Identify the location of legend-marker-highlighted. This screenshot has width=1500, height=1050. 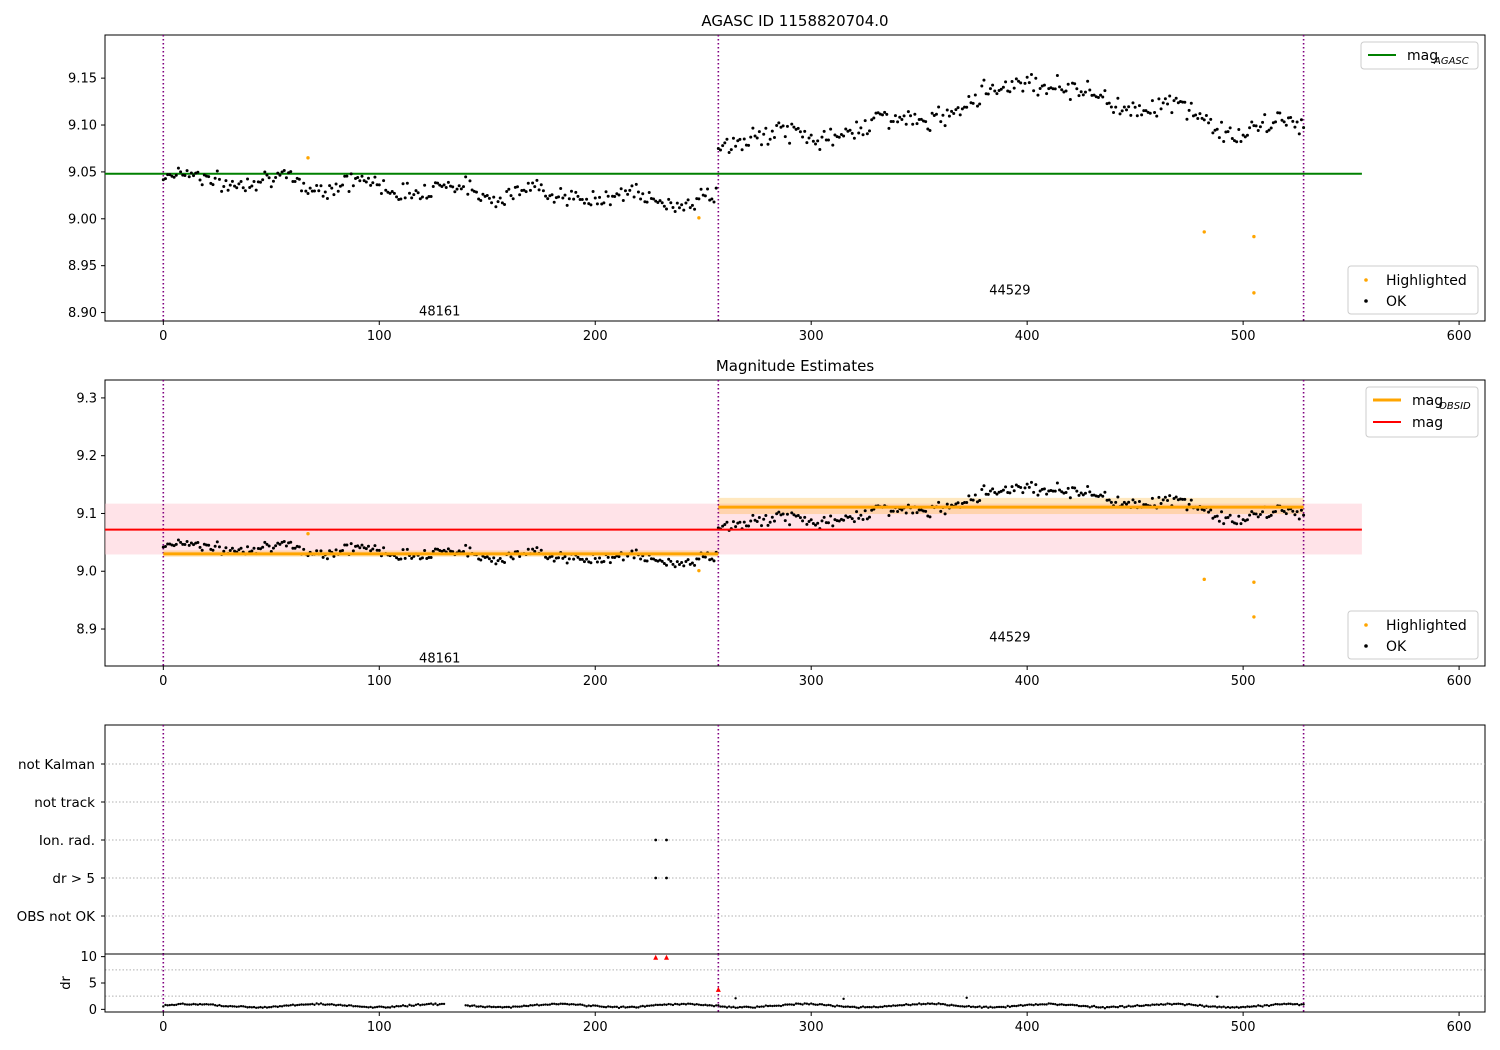
(1366, 280).